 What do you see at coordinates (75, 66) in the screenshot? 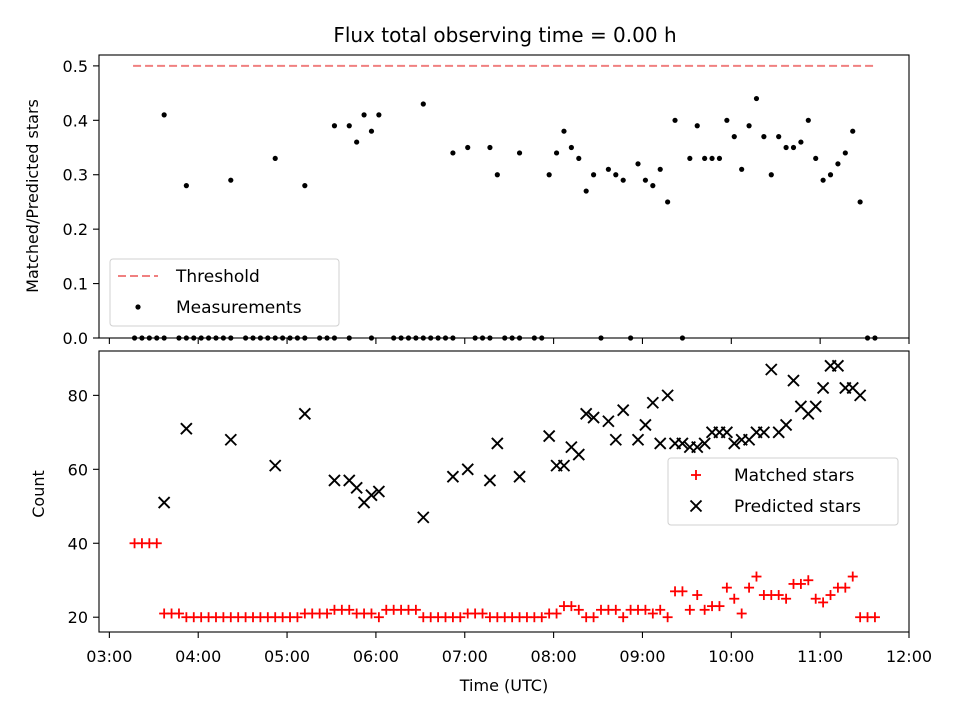
I see `top-y-tick-label: 0.5` at bounding box center [75, 66].